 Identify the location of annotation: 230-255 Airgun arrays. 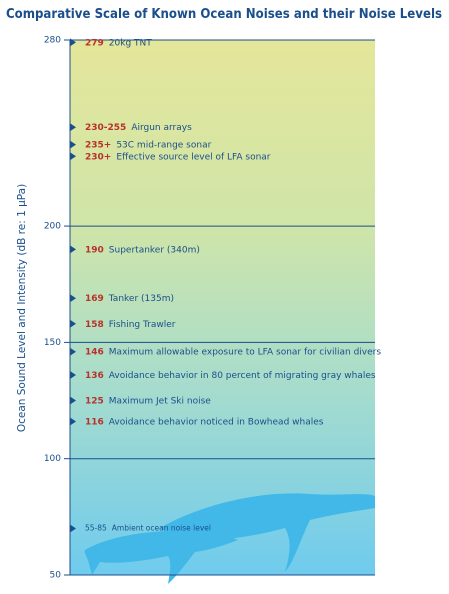
(138, 128).